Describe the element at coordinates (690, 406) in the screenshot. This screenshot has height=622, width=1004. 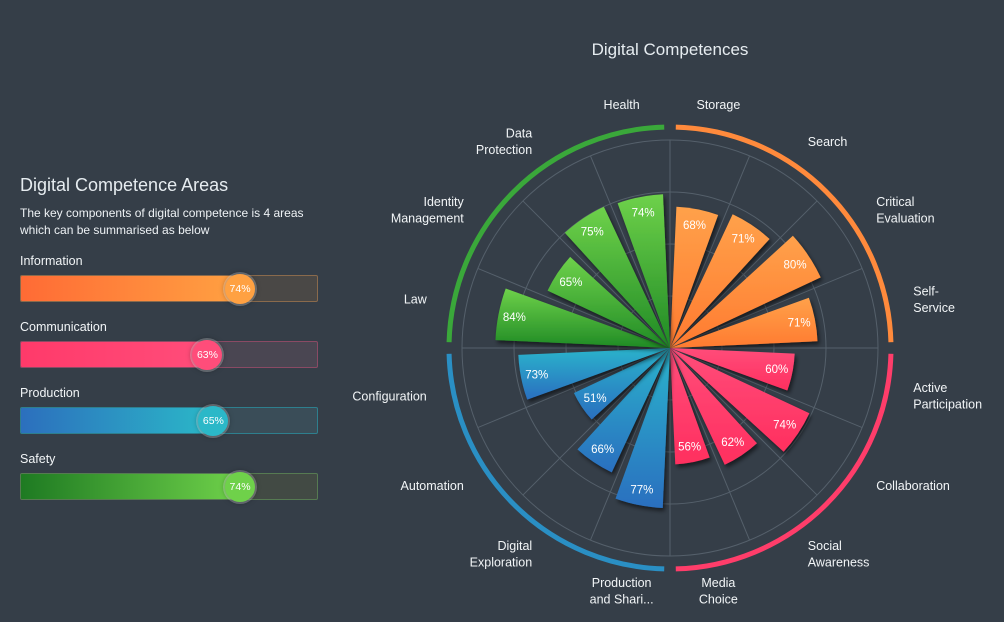
I see `bar-media-choice` at that location.